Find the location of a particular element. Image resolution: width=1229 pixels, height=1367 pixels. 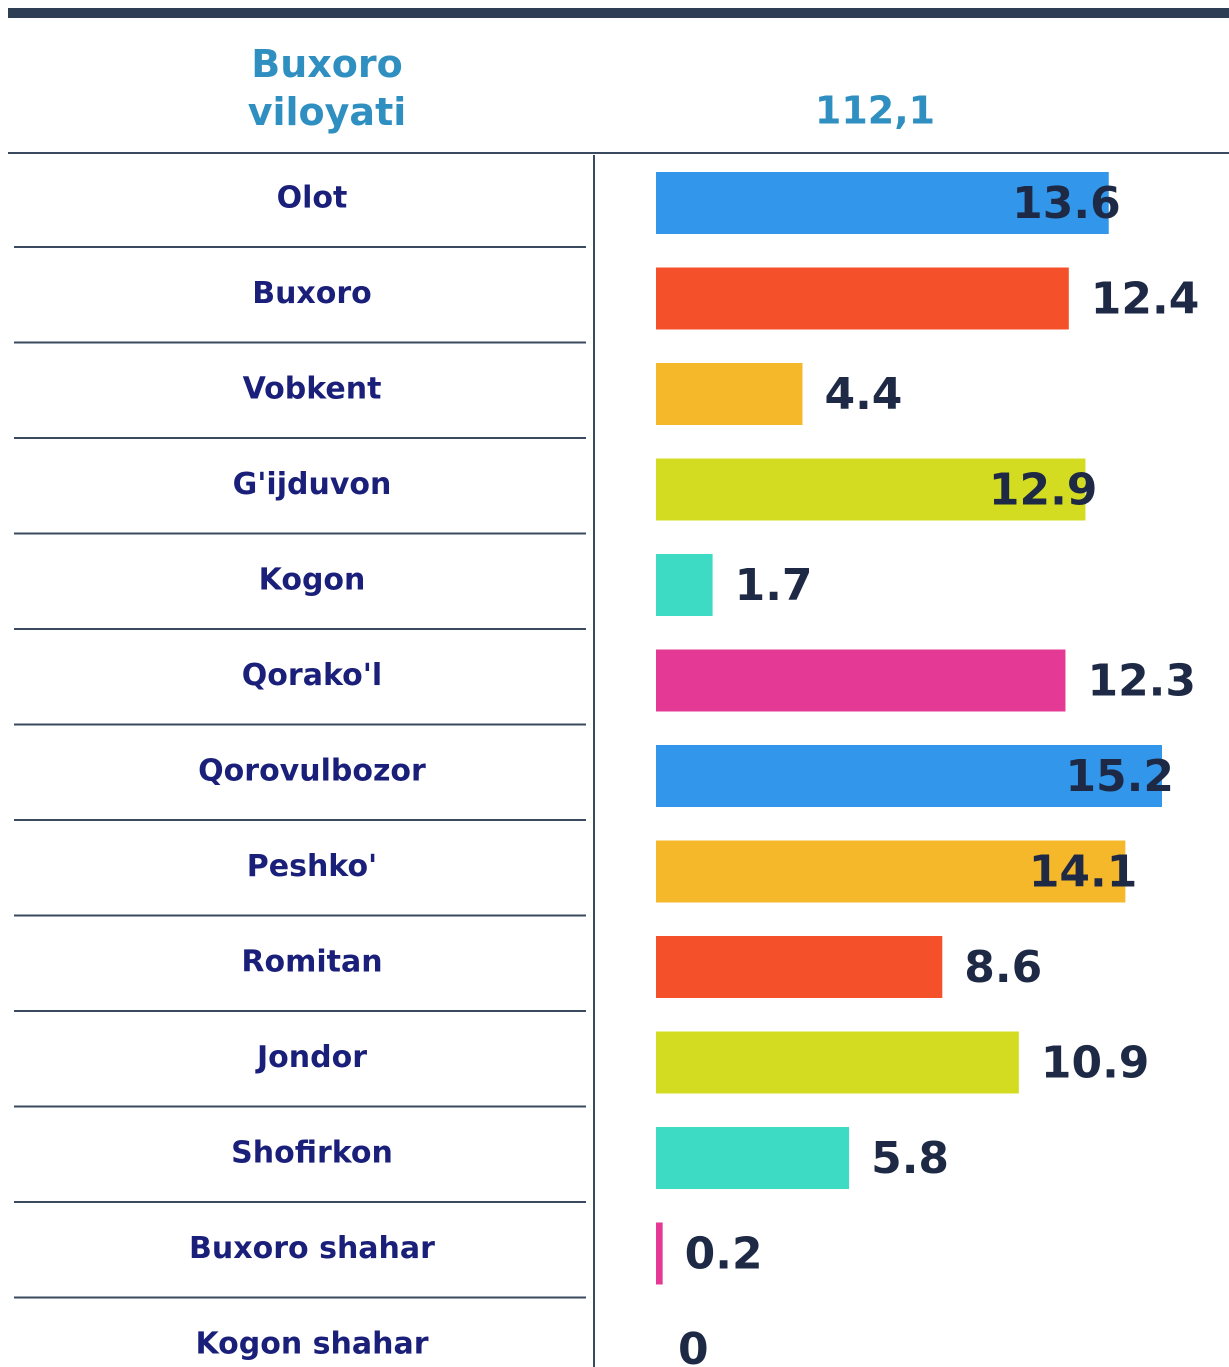

value-label: 5.8 is located at coordinates (910, 1158).